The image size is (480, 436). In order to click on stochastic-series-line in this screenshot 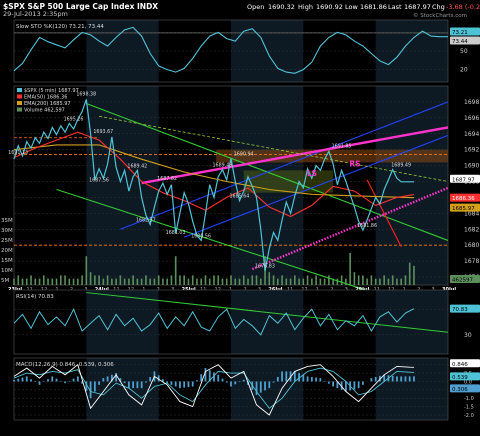, I will do `click(230, 50)`.